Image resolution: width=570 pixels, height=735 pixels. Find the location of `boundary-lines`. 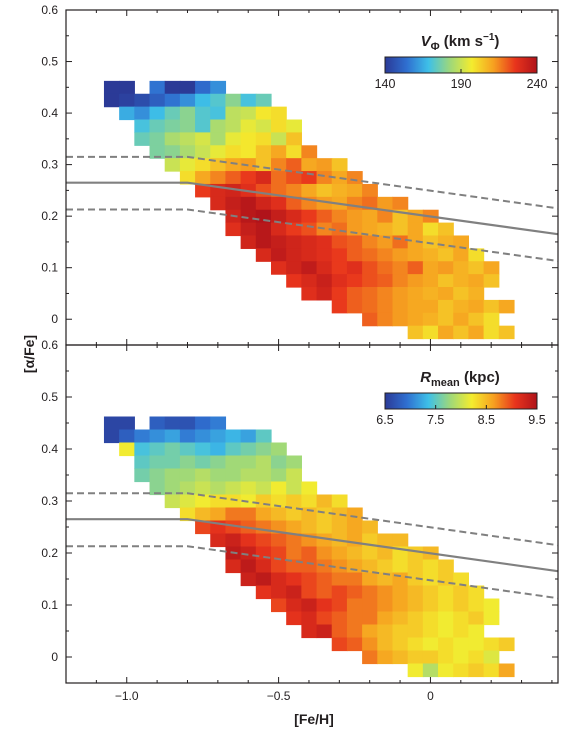

boundary-lines is located at coordinates (312, 208).